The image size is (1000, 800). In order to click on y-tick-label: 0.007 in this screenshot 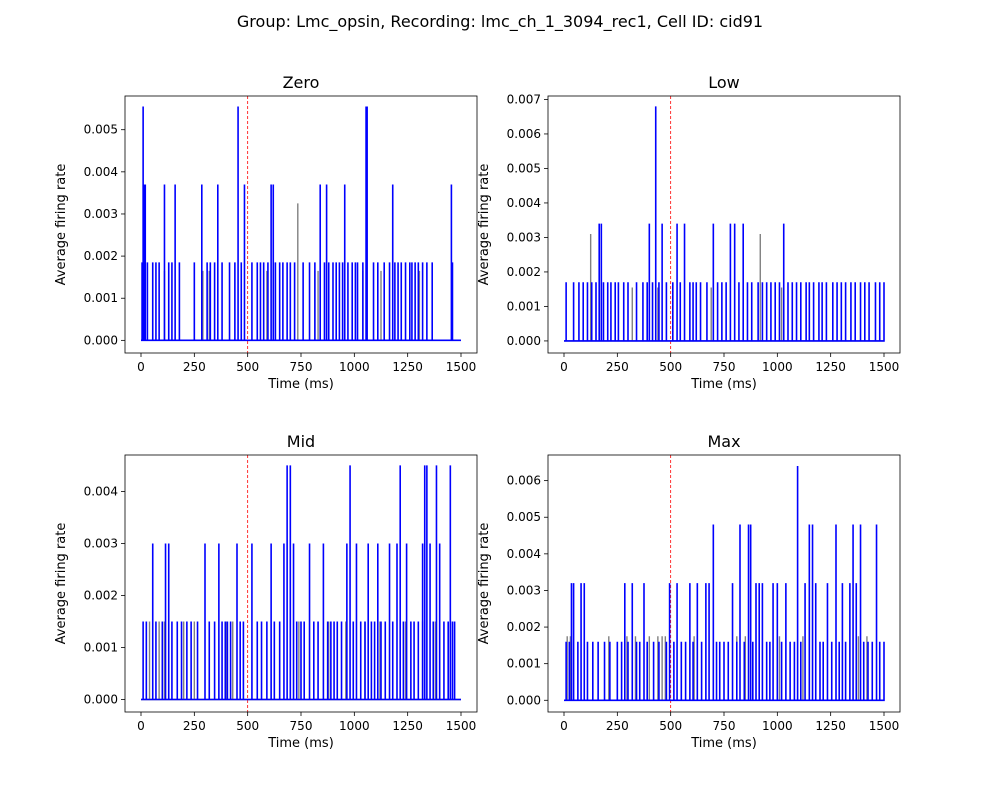, I will do `click(524, 99)`.